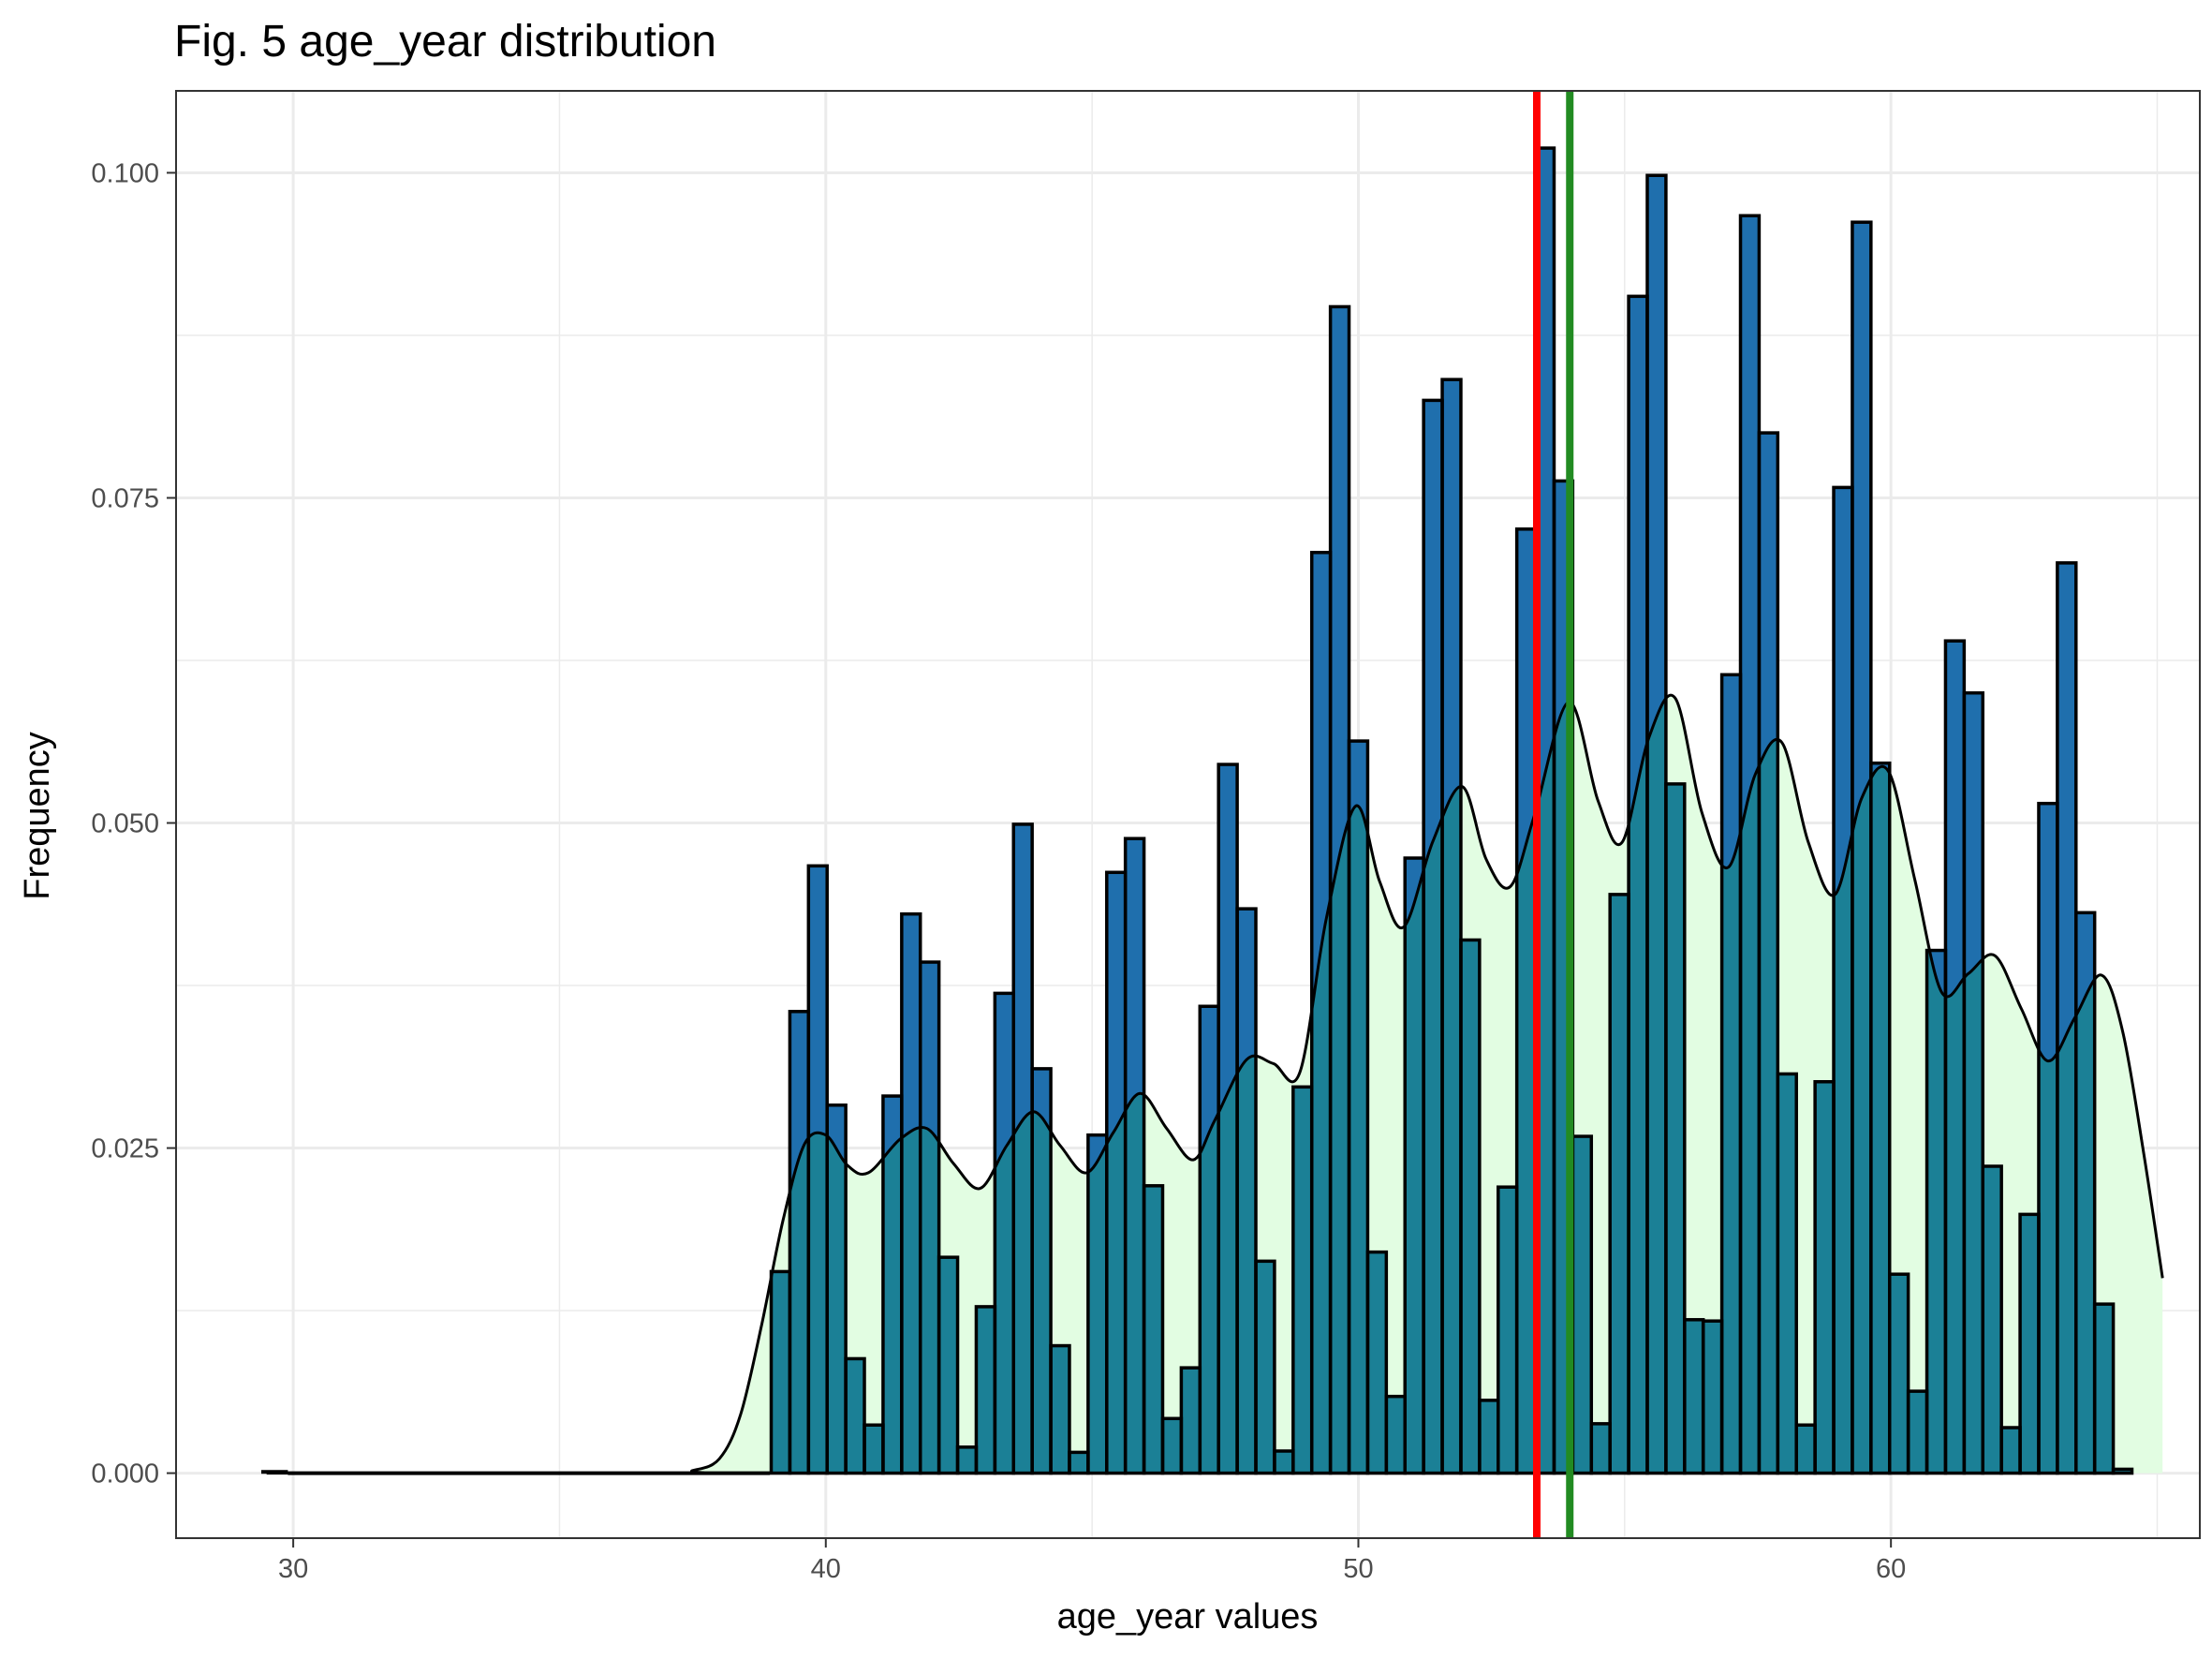 This screenshot has width=2212, height=1659. Describe the element at coordinates (1891, 1569) in the screenshot. I see `x-tick-label: 60` at that location.